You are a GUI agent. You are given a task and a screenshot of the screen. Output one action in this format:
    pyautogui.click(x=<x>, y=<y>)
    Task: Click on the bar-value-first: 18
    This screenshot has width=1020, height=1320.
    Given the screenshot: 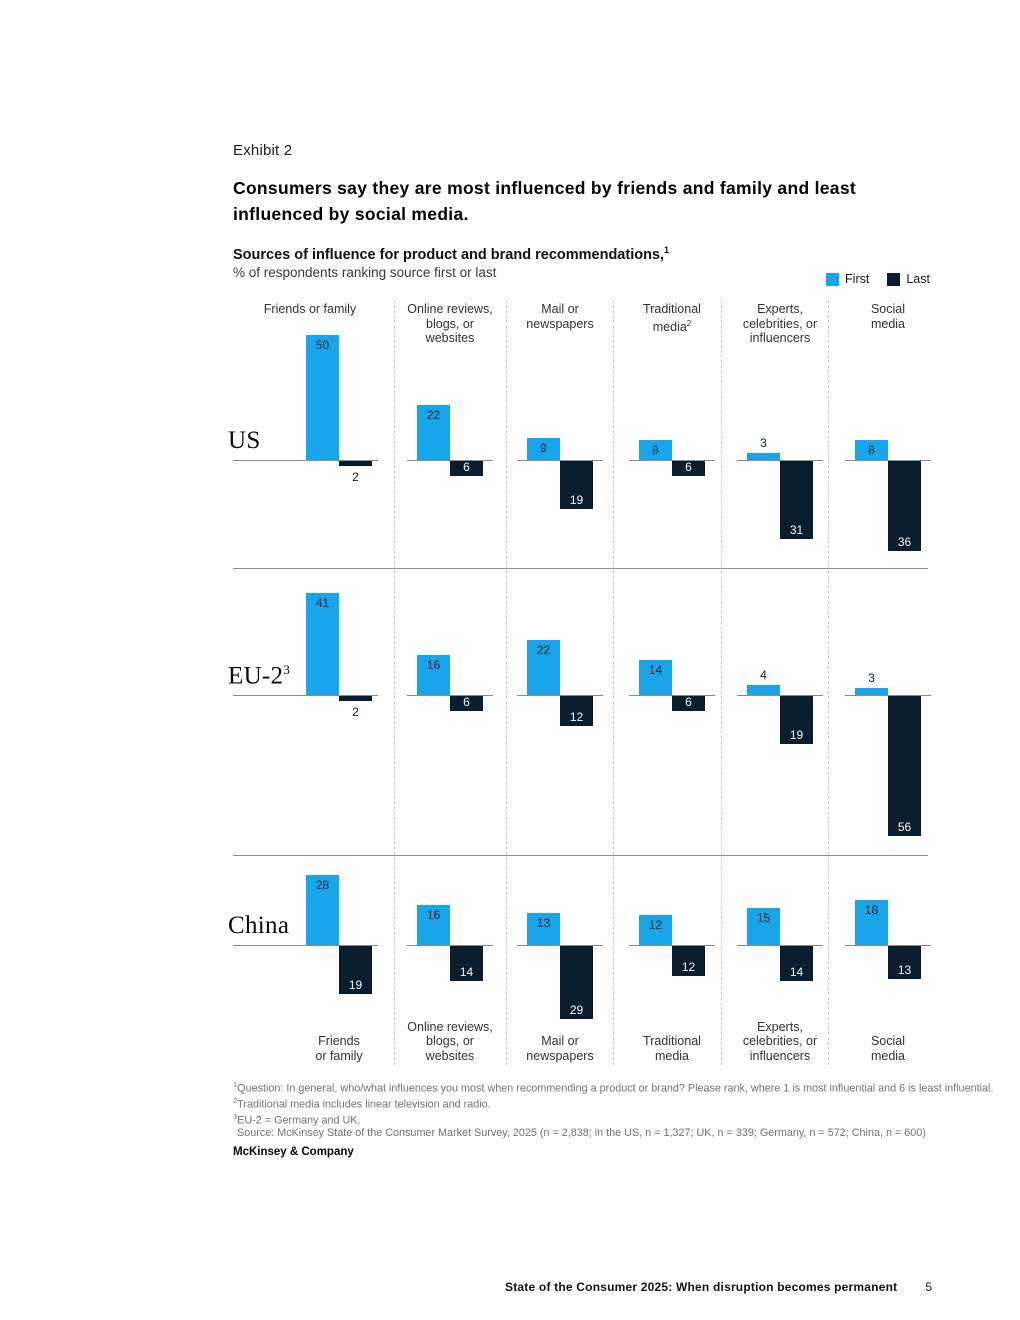 What is the action you would take?
    pyautogui.click(x=871, y=910)
    